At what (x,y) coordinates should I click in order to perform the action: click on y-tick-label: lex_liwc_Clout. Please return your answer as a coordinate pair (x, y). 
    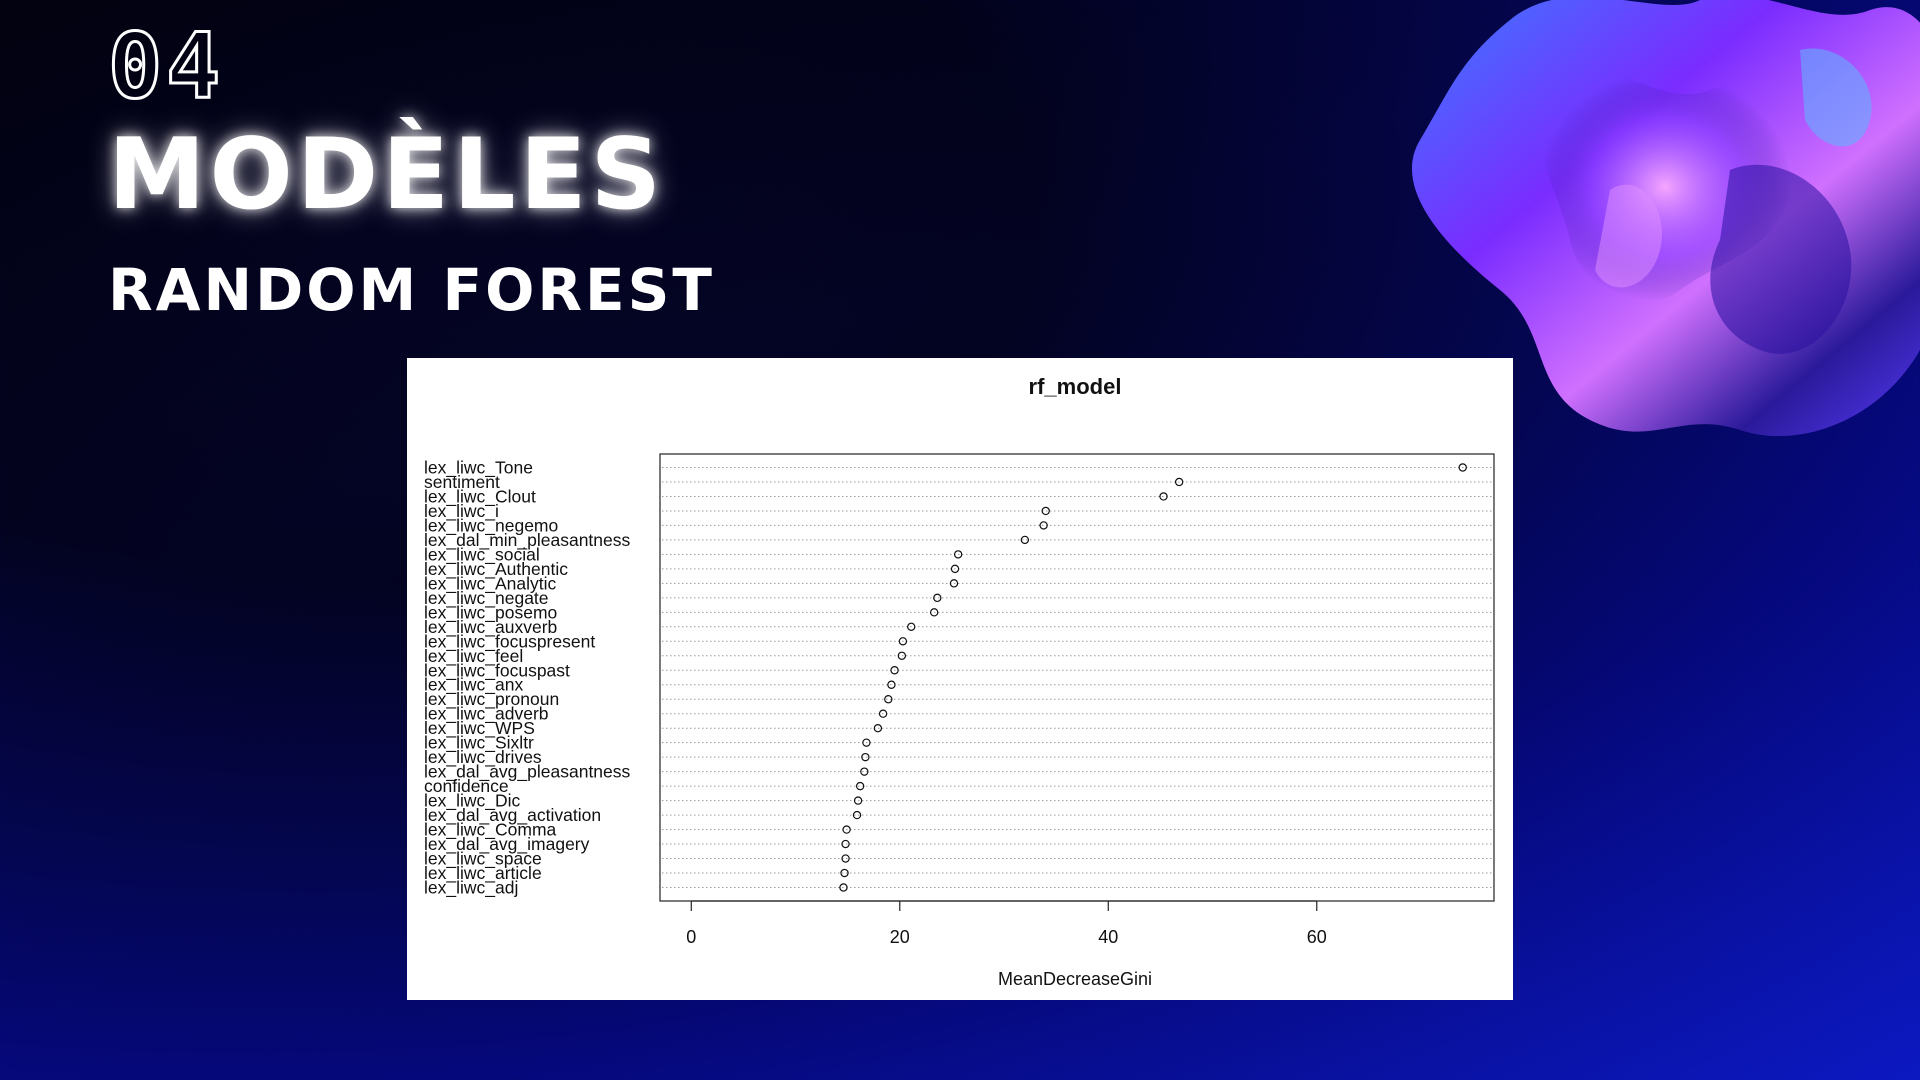
    Looking at the image, I should click on (480, 496).